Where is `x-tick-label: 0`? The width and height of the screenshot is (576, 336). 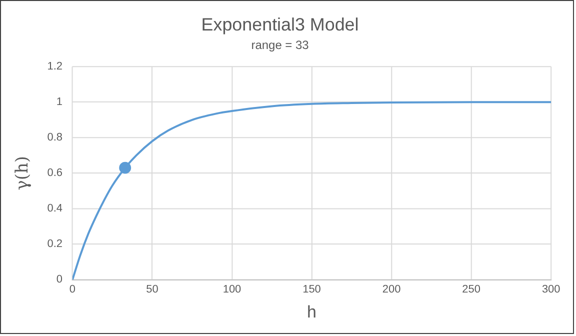
x-tick-label: 0 is located at coordinates (72, 289).